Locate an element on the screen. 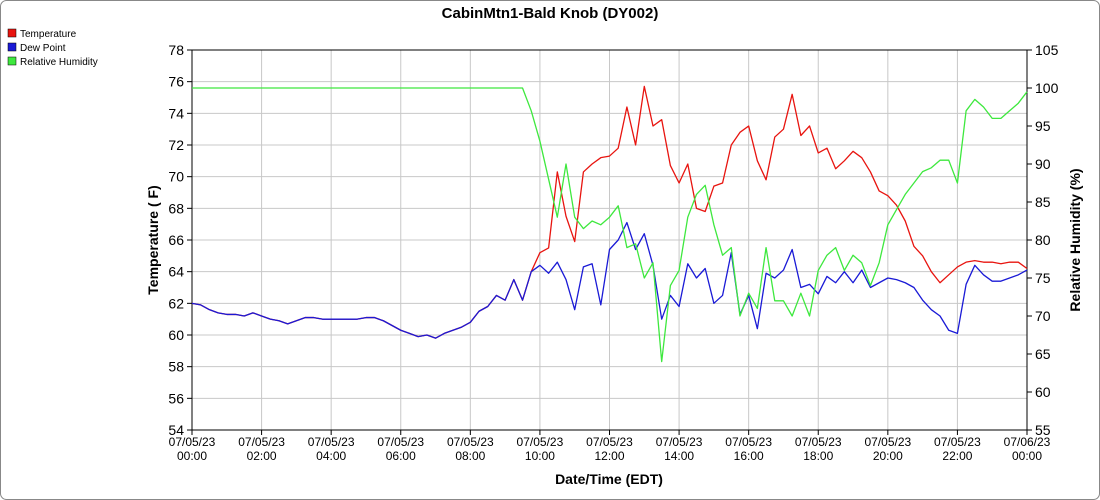  y-tick-label: 72 is located at coordinates (176, 145).